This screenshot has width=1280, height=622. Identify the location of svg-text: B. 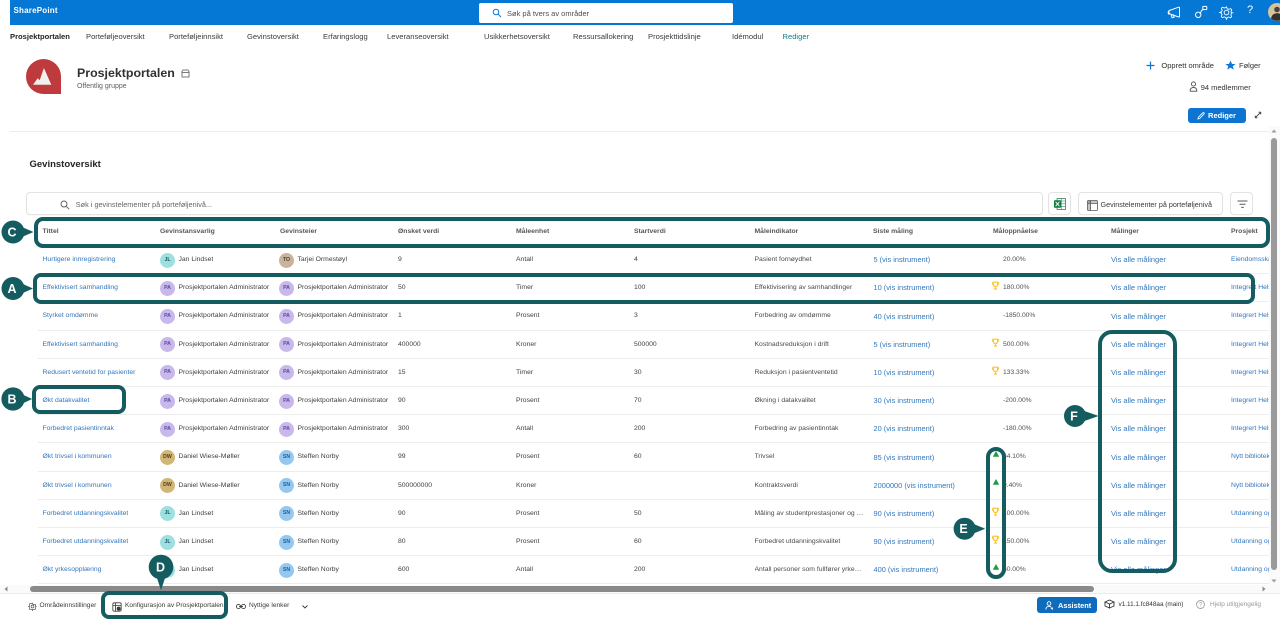
(11, 400).